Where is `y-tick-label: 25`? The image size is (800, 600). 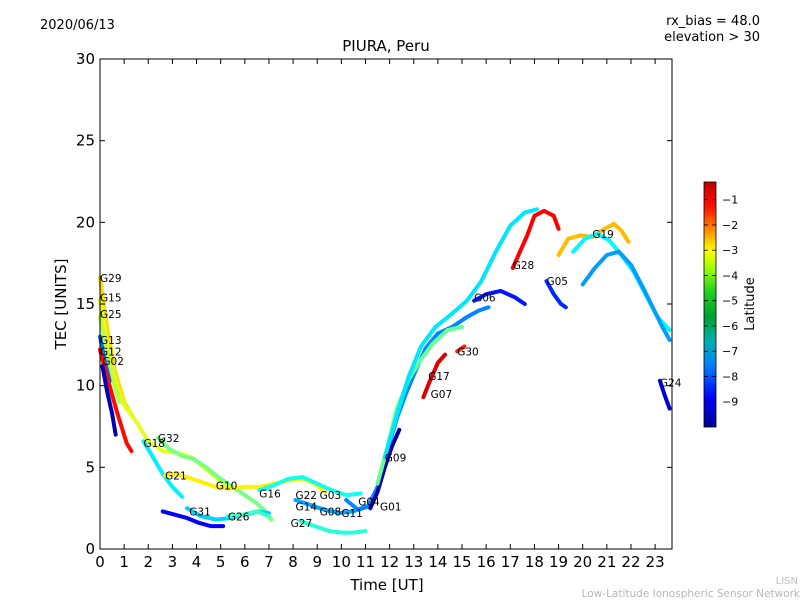 y-tick-label: 25 is located at coordinates (85, 141).